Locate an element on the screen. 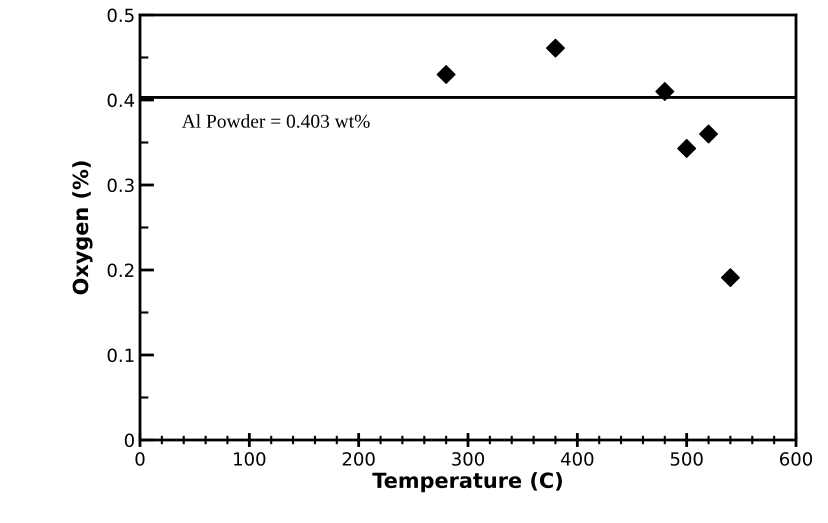 The image size is (828, 523). x-tick-label: 0 is located at coordinates (140, 459).